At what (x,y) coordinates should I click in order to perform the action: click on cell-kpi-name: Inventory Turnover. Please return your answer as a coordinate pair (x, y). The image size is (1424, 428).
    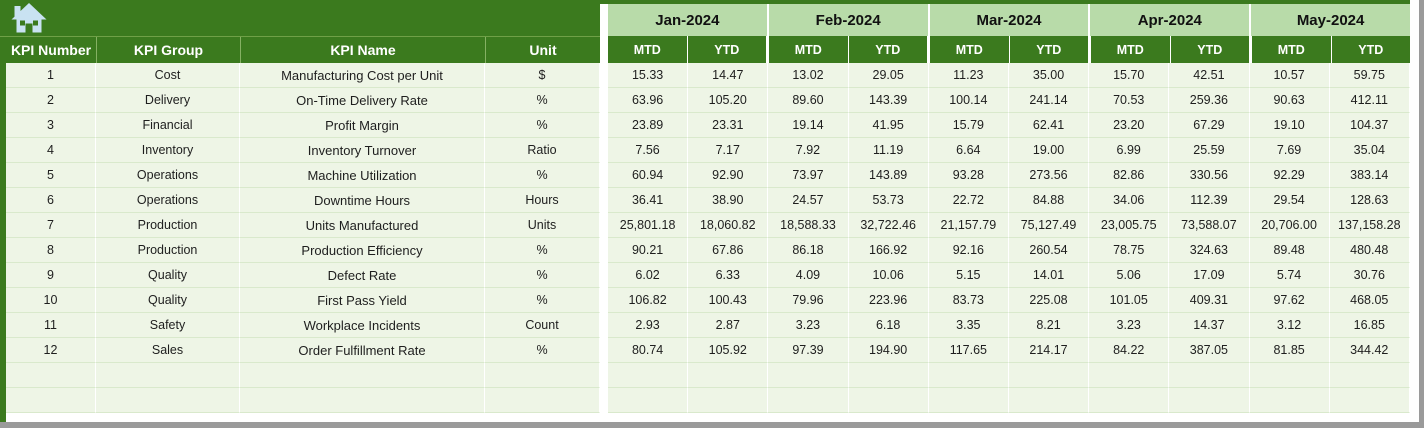
    Looking at the image, I should click on (362, 150).